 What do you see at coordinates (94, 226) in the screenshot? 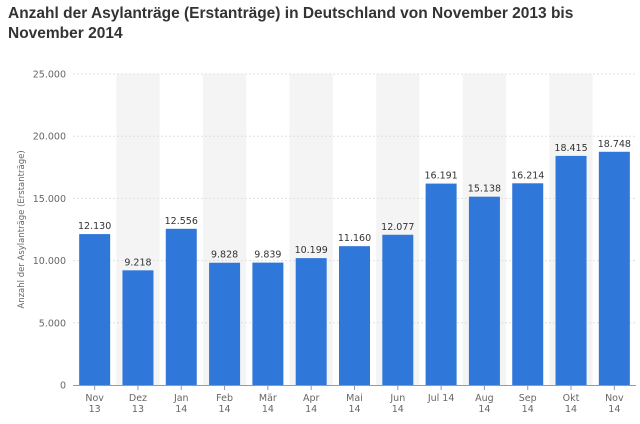
I see `data-label: 12.130` at bounding box center [94, 226].